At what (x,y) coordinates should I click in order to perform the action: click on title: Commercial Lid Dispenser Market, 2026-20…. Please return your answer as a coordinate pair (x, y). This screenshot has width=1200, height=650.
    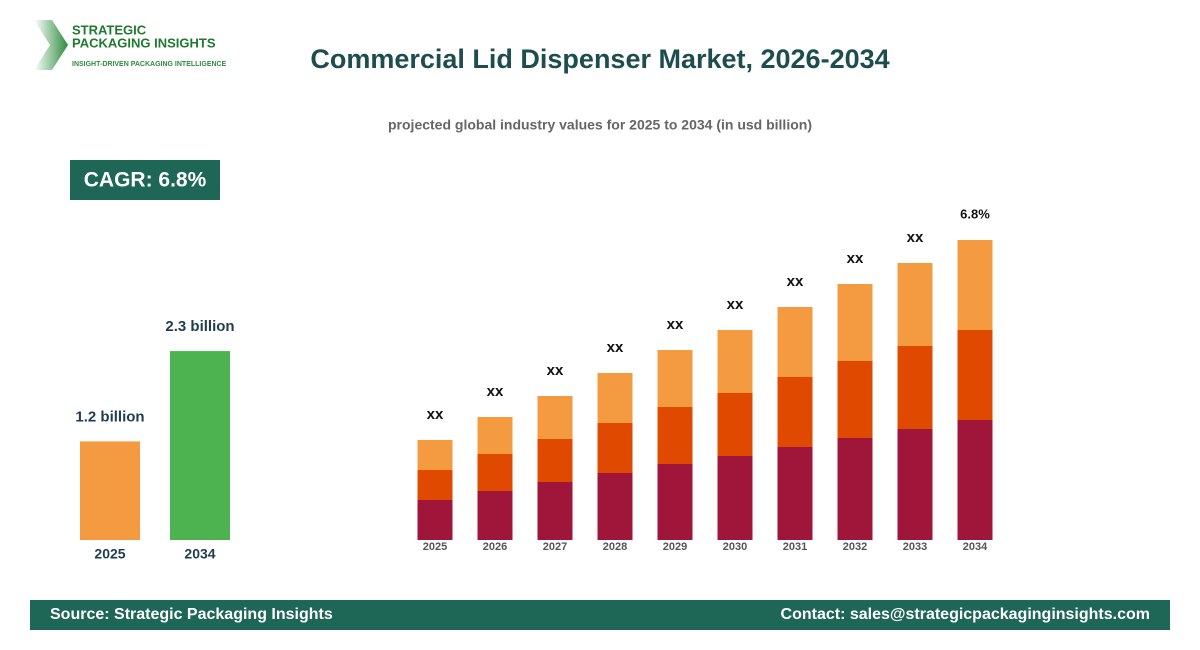
    Looking at the image, I should click on (599, 59).